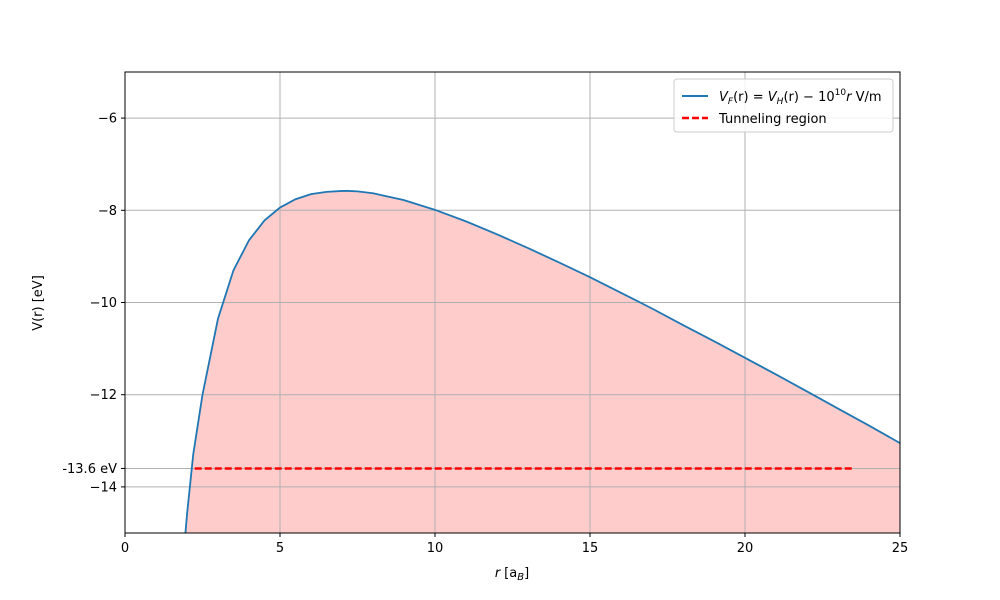 The image size is (1000, 600). I want to click on y-tick-label: −8, so click(107, 211).